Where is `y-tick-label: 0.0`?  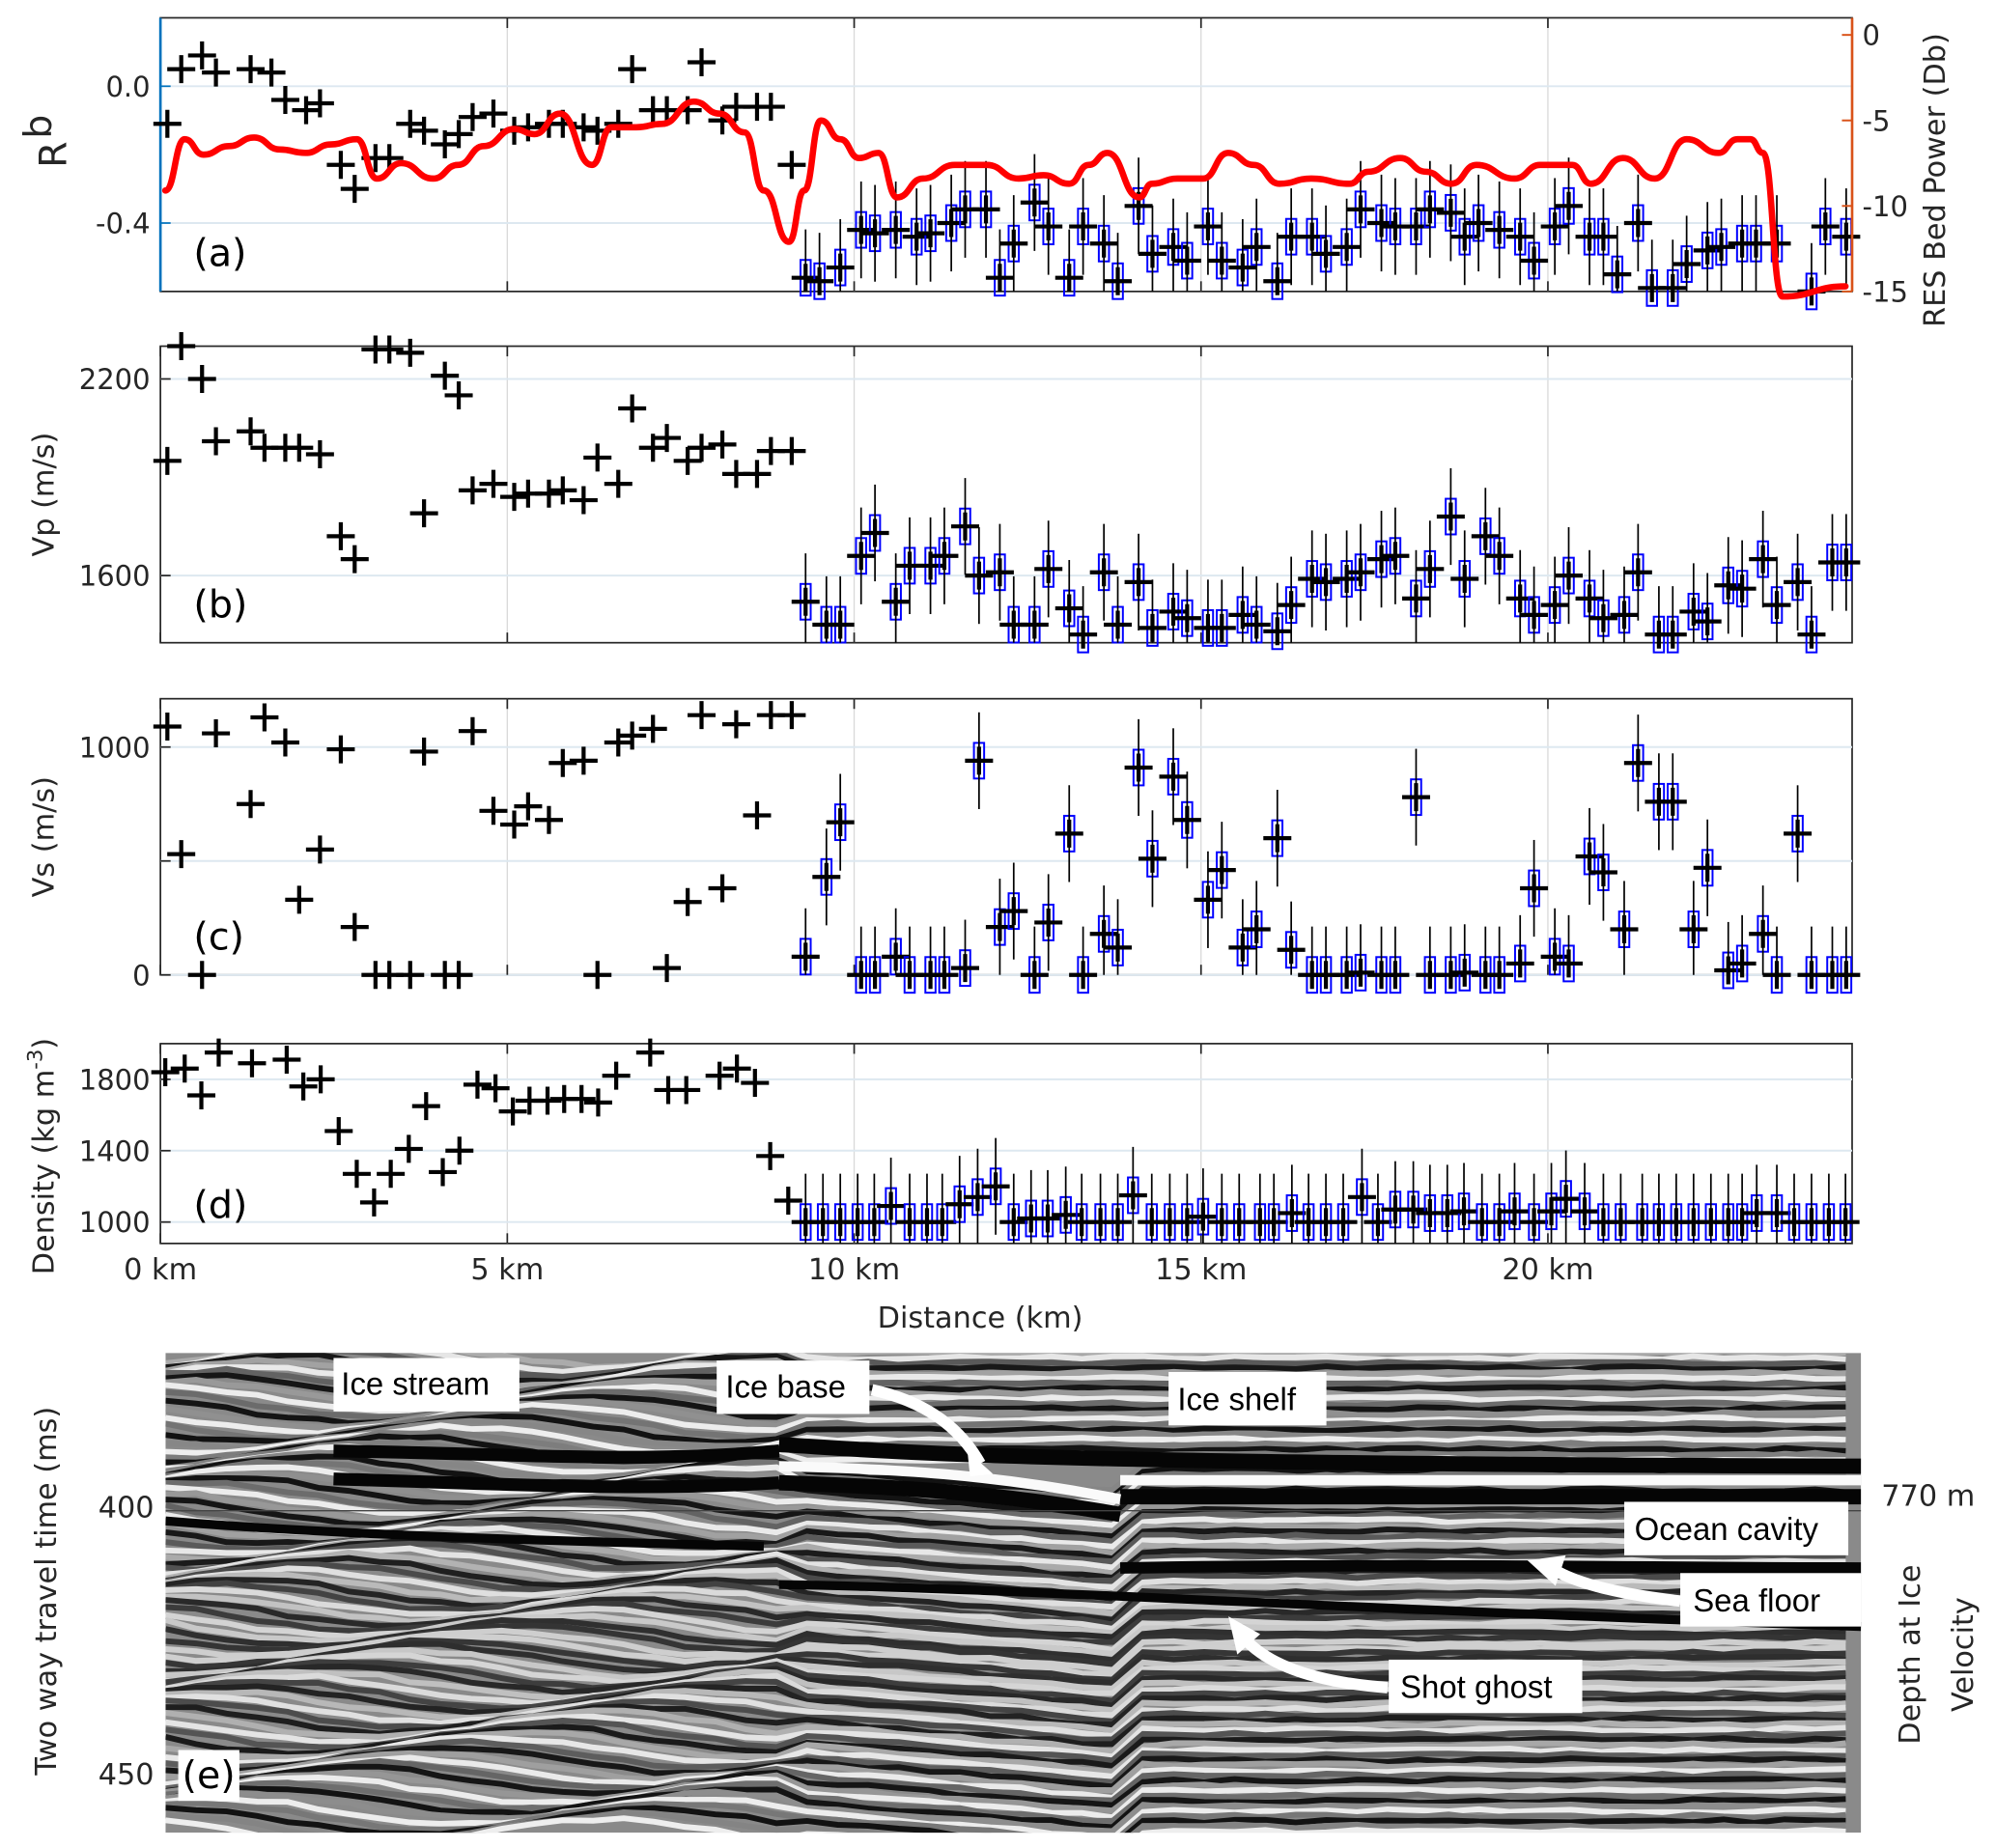
y-tick-label: 0.0 is located at coordinates (127, 87).